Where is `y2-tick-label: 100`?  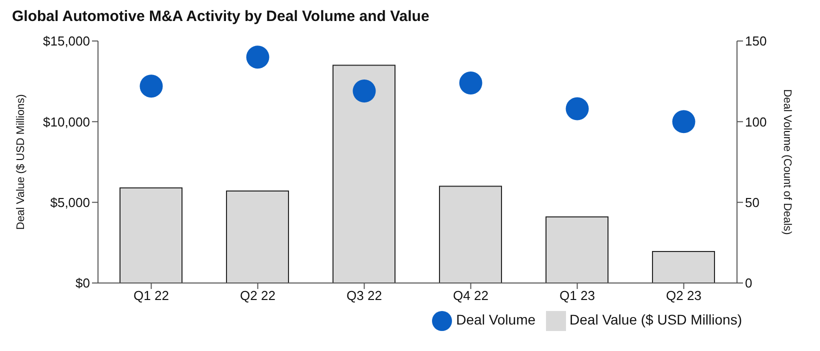
y2-tick-label: 100 is located at coordinates (756, 122).